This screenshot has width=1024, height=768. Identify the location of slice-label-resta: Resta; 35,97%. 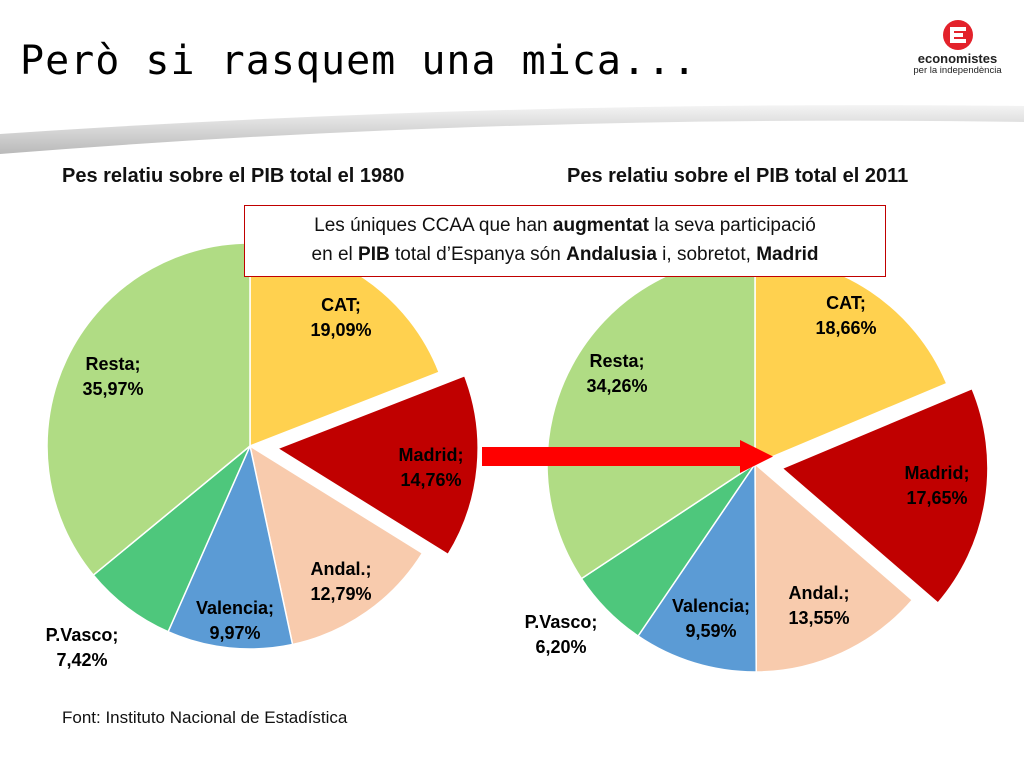
(112, 376).